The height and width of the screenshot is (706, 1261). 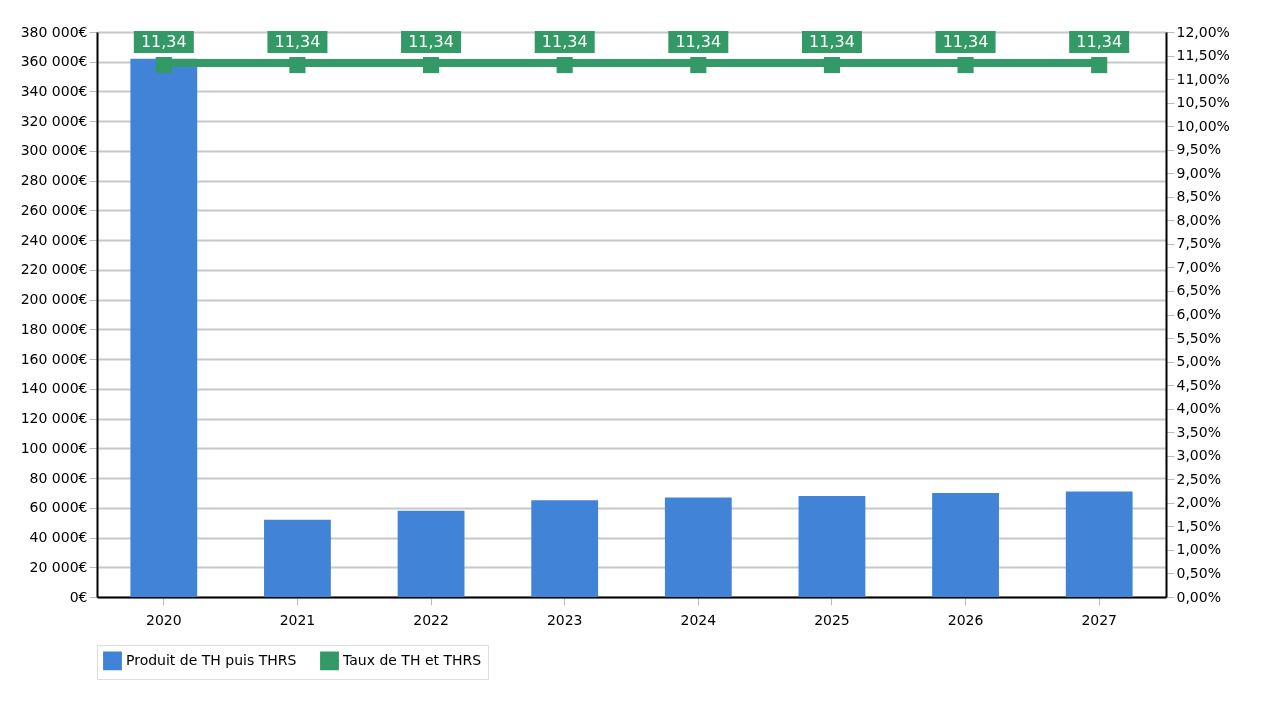 What do you see at coordinates (1198, 455) in the screenshot?
I see `y2-tick-label: 3,00%` at bounding box center [1198, 455].